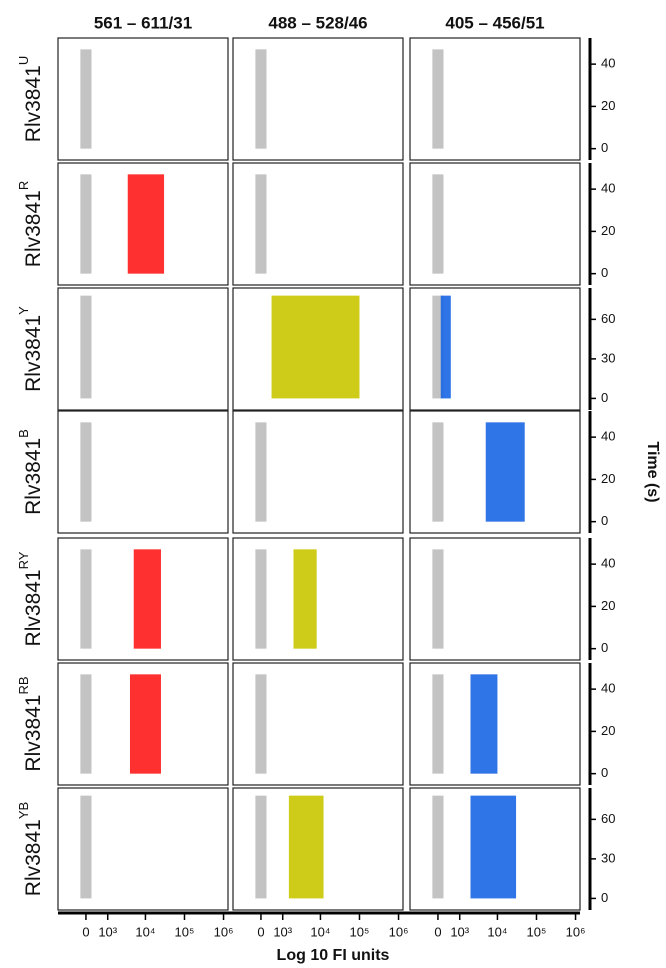 The image size is (666, 968). Describe the element at coordinates (652, 471) in the screenshot. I see `y-axis-label: Time (s)` at that location.